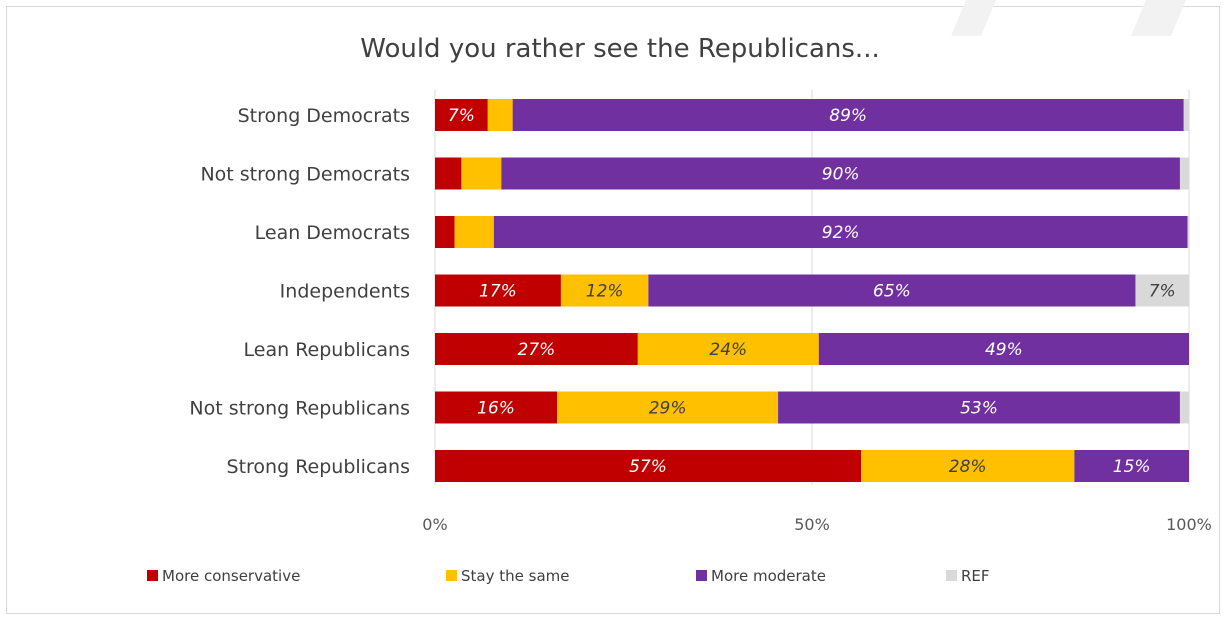 Image resolution: width=1226 pixels, height=620 pixels. I want to click on data-label: 92%, so click(841, 233).